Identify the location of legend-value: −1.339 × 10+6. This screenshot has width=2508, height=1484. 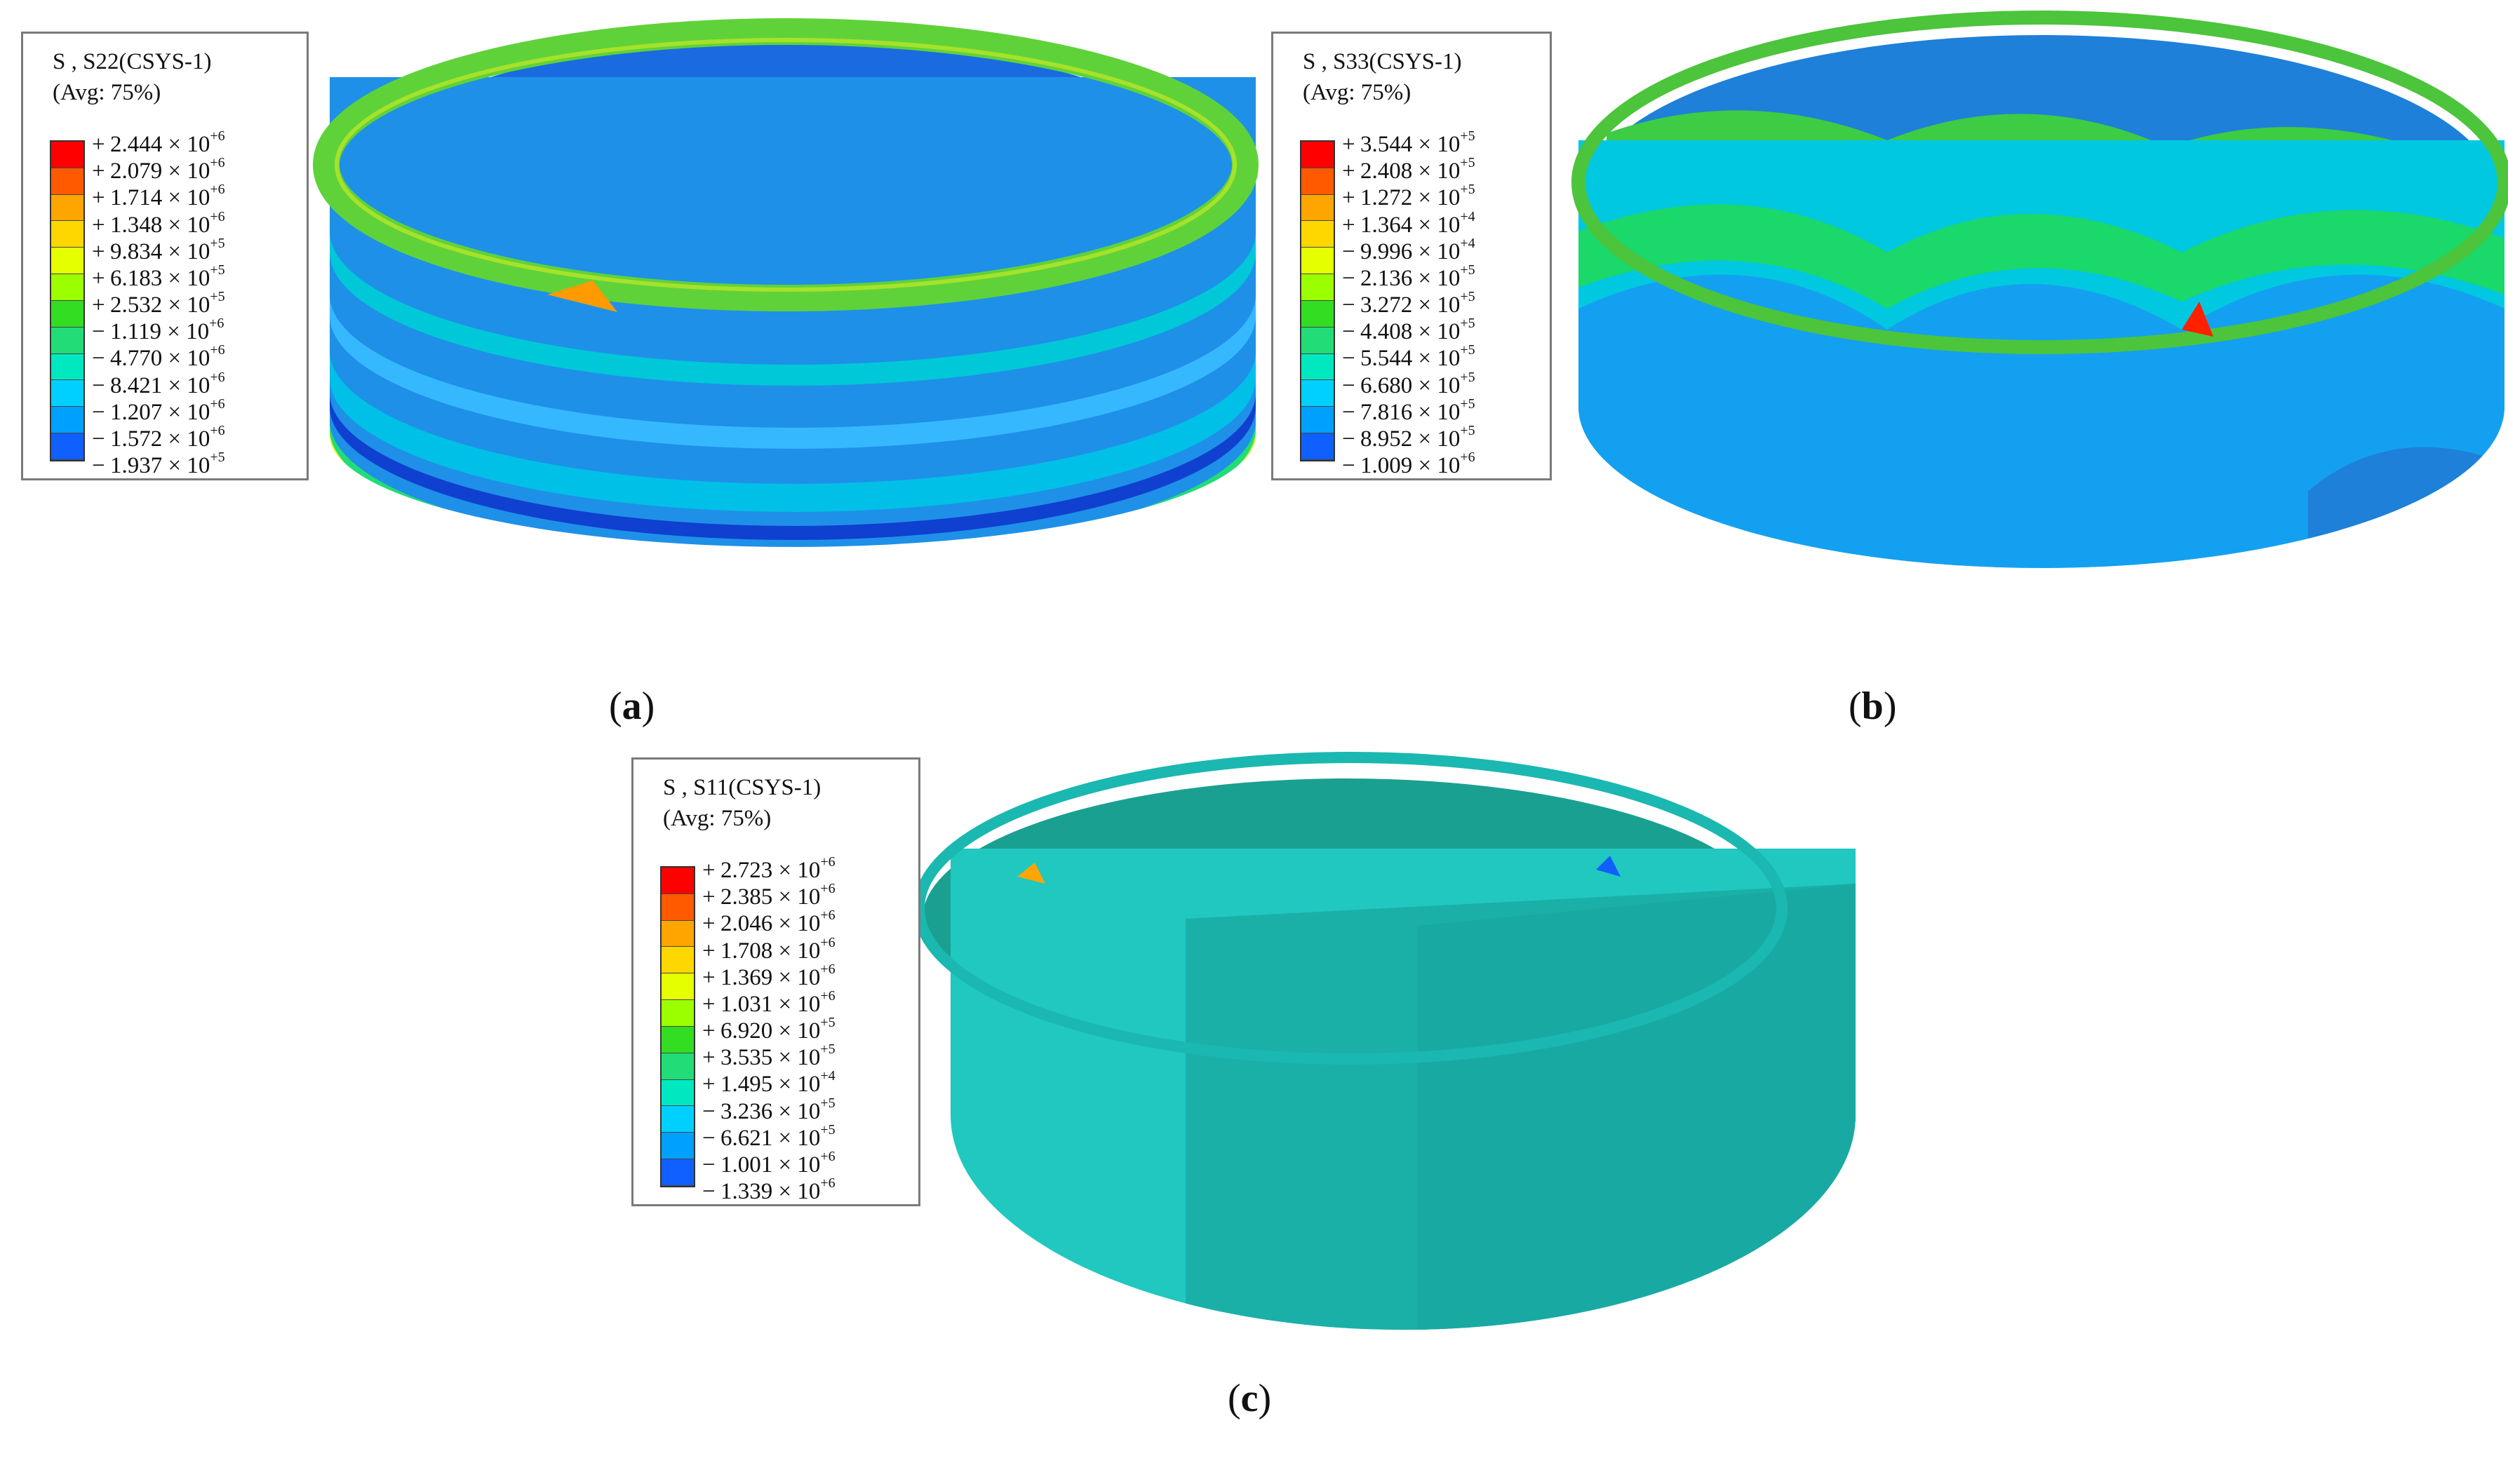
(769, 1190).